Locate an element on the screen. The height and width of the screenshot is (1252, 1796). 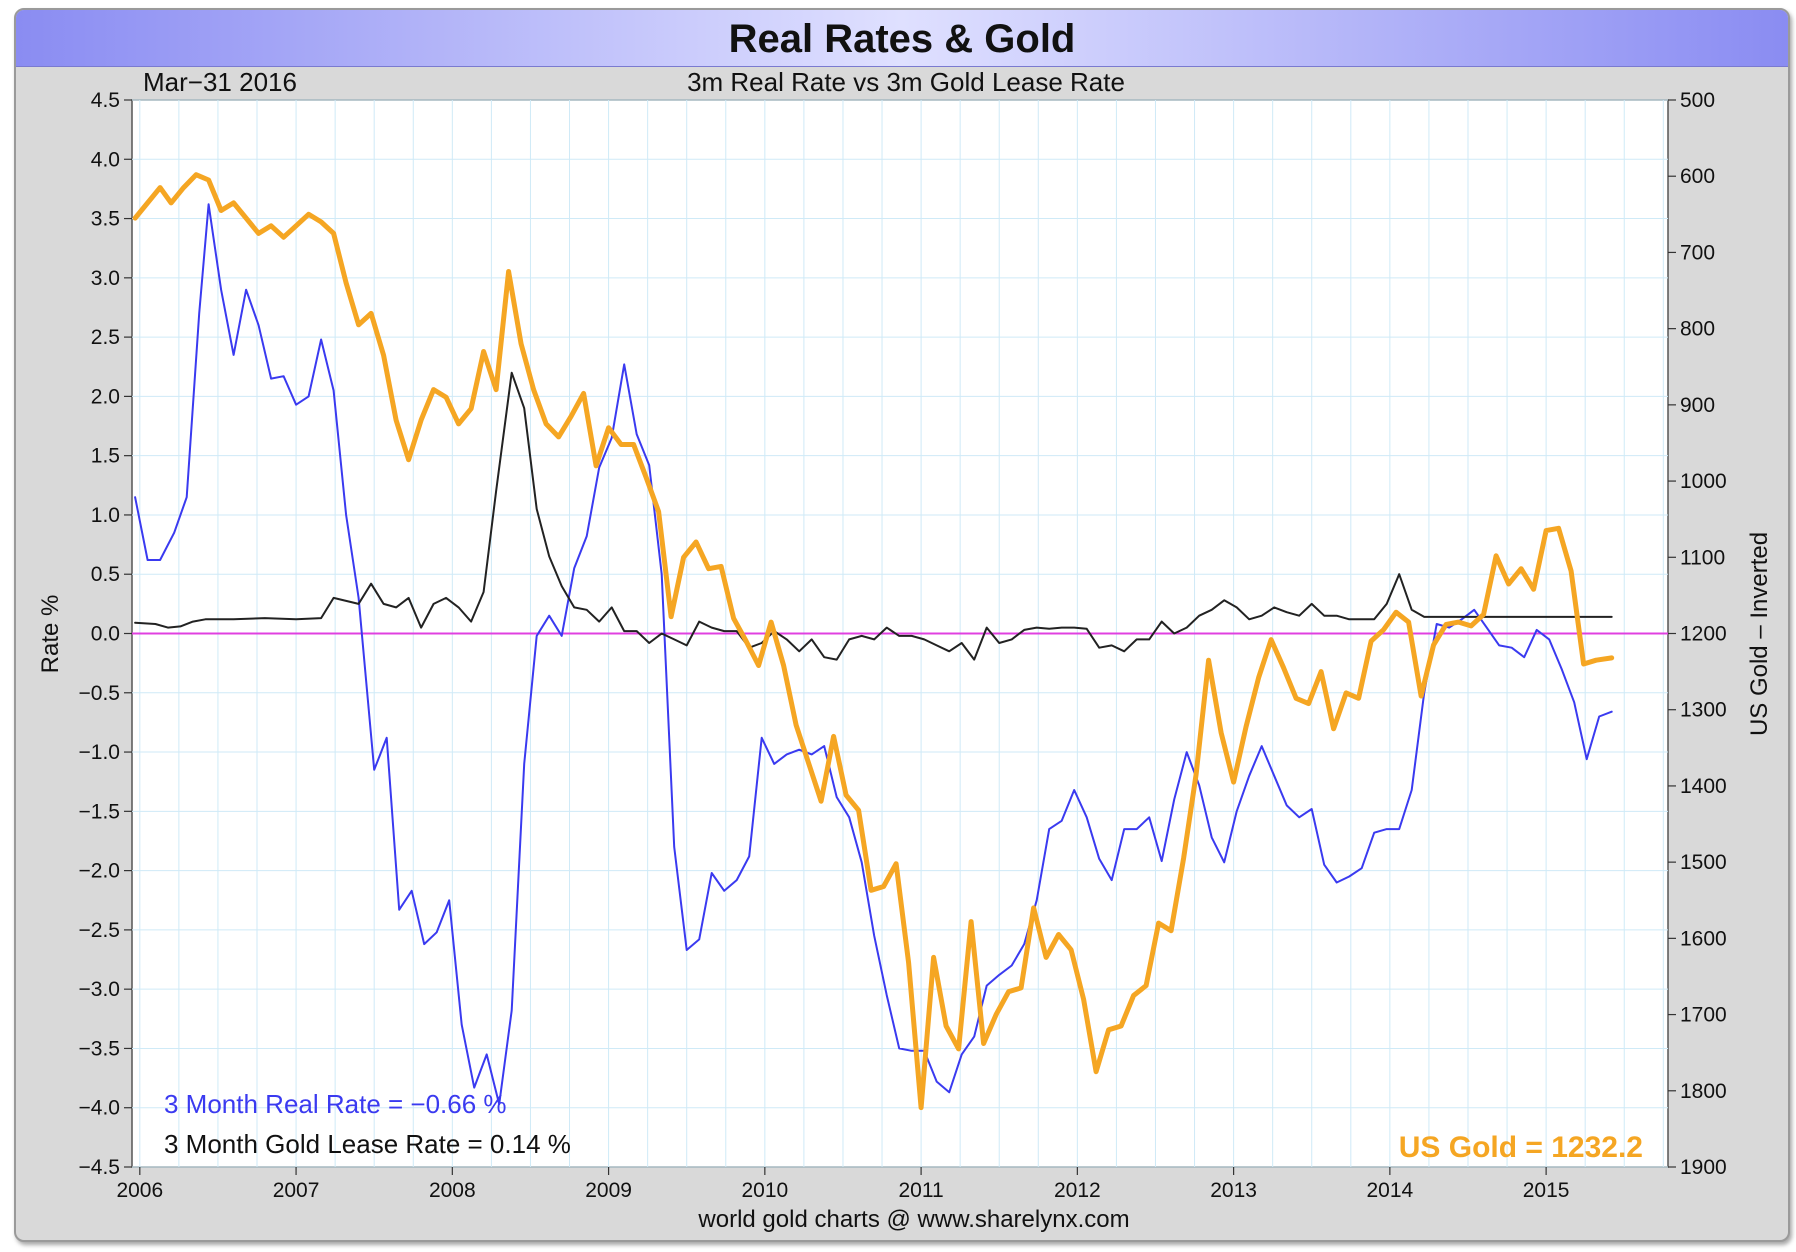
left-tick-label: 2.5 is located at coordinates (105, 337).